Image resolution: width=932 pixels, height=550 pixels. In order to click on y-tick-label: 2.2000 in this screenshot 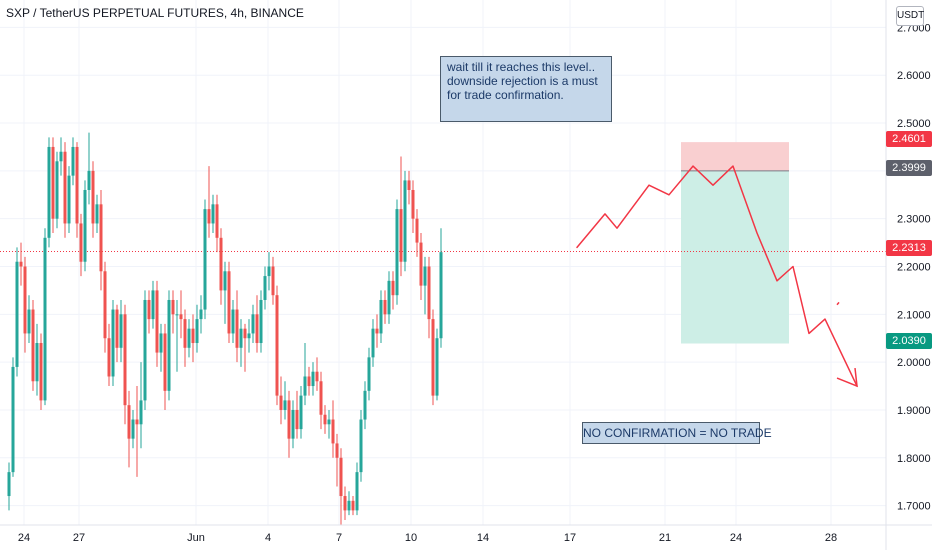, I will do `click(914, 268)`.